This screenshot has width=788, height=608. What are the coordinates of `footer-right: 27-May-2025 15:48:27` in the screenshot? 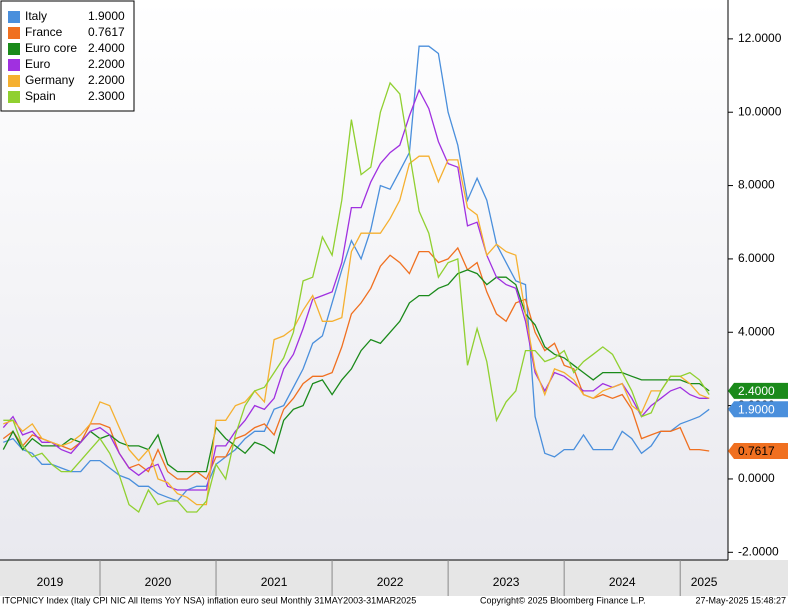 It's located at (740, 600).